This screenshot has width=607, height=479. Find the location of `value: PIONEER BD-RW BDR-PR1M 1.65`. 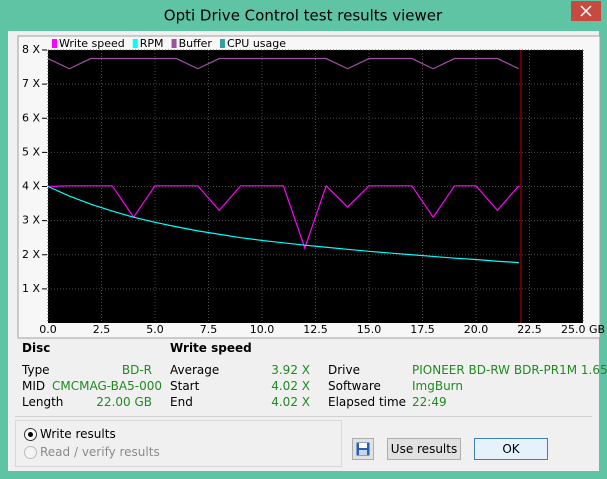

value: PIONEER BD-RW BDR-PR1M 1.65 is located at coordinates (509, 370).